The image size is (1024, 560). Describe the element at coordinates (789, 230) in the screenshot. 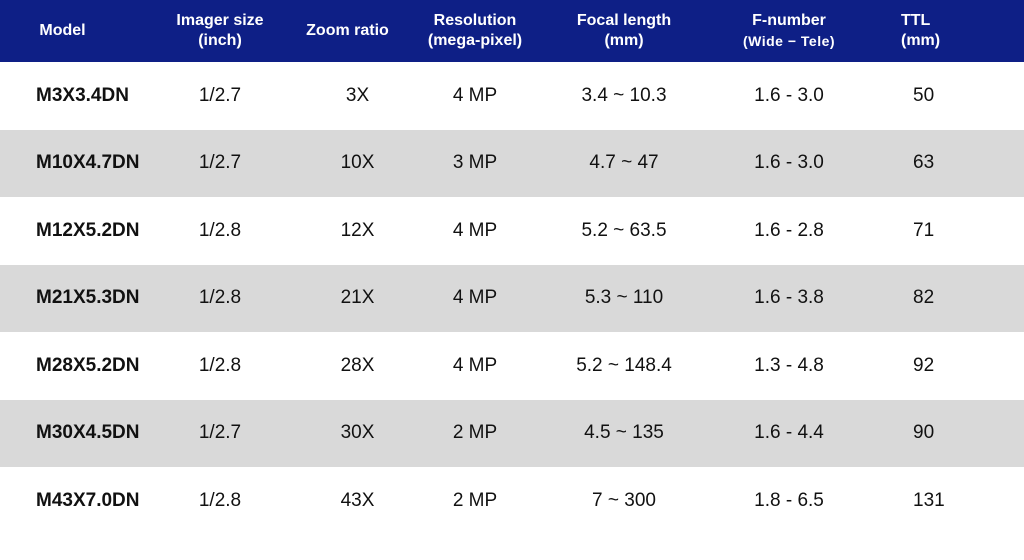

I see `cell-f-number: 1.6 - 2.8` at that location.